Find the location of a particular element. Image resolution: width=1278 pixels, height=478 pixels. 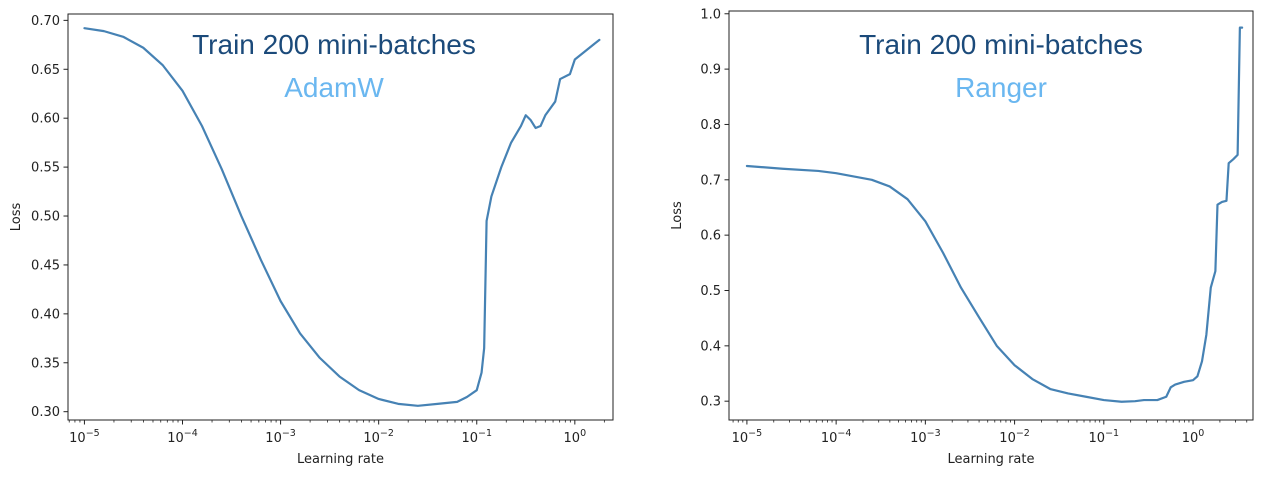

y-tick-label: 0.3 is located at coordinates (710, 402).